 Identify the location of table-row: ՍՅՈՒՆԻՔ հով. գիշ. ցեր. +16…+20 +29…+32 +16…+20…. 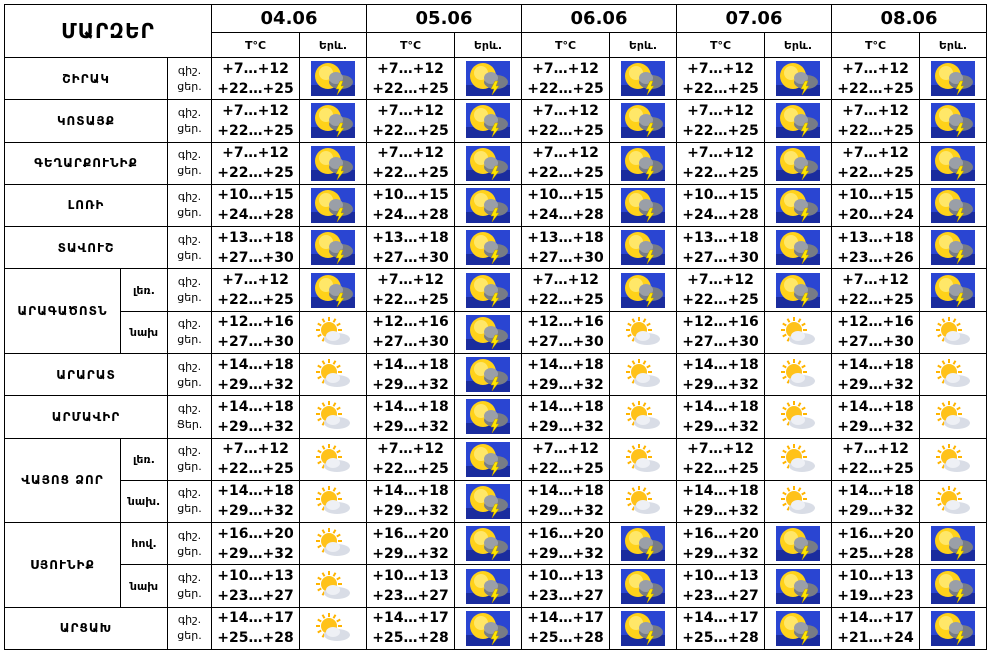
(495, 565).